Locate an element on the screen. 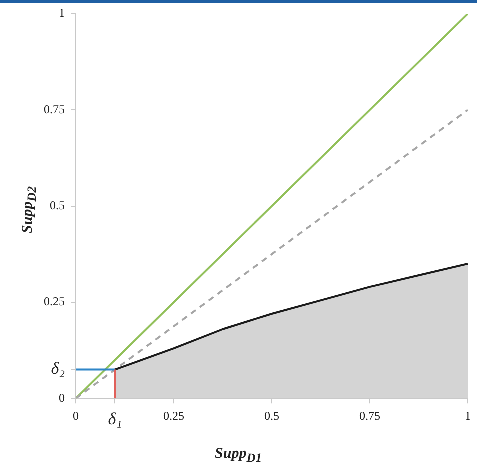 The height and width of the screenshot is (476, 477). y-tick-label: 0 is located at coordinates (62, 397).